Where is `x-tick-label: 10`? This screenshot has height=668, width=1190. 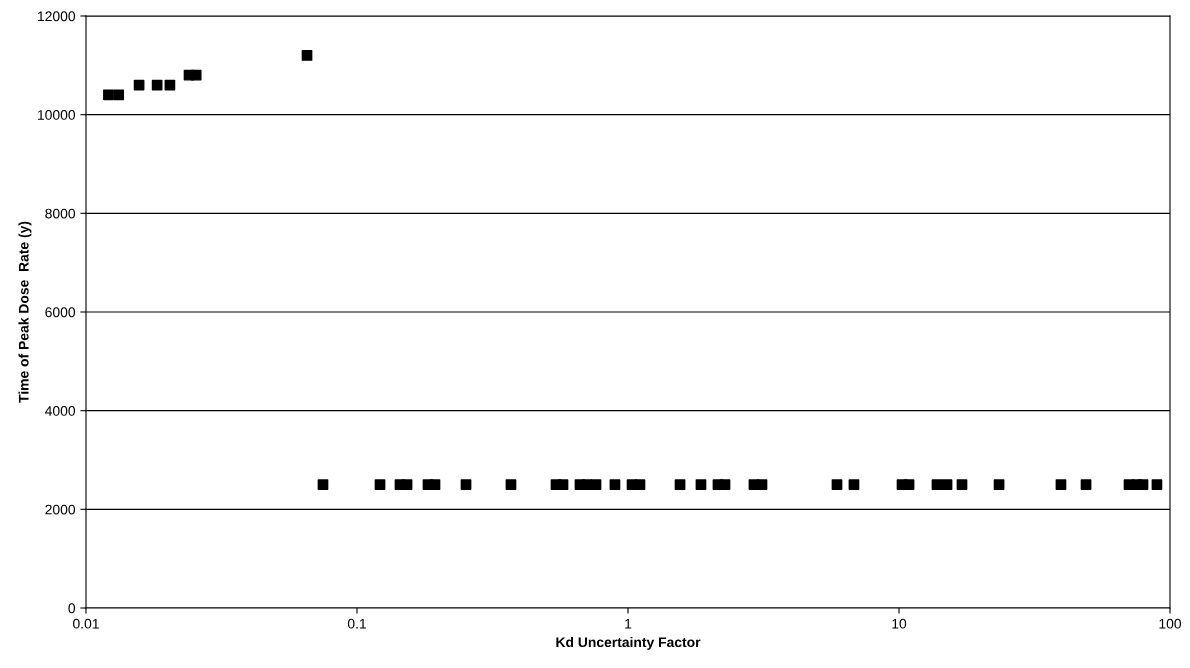
x-tick-label: 10 is located at coordinates (899, 623).